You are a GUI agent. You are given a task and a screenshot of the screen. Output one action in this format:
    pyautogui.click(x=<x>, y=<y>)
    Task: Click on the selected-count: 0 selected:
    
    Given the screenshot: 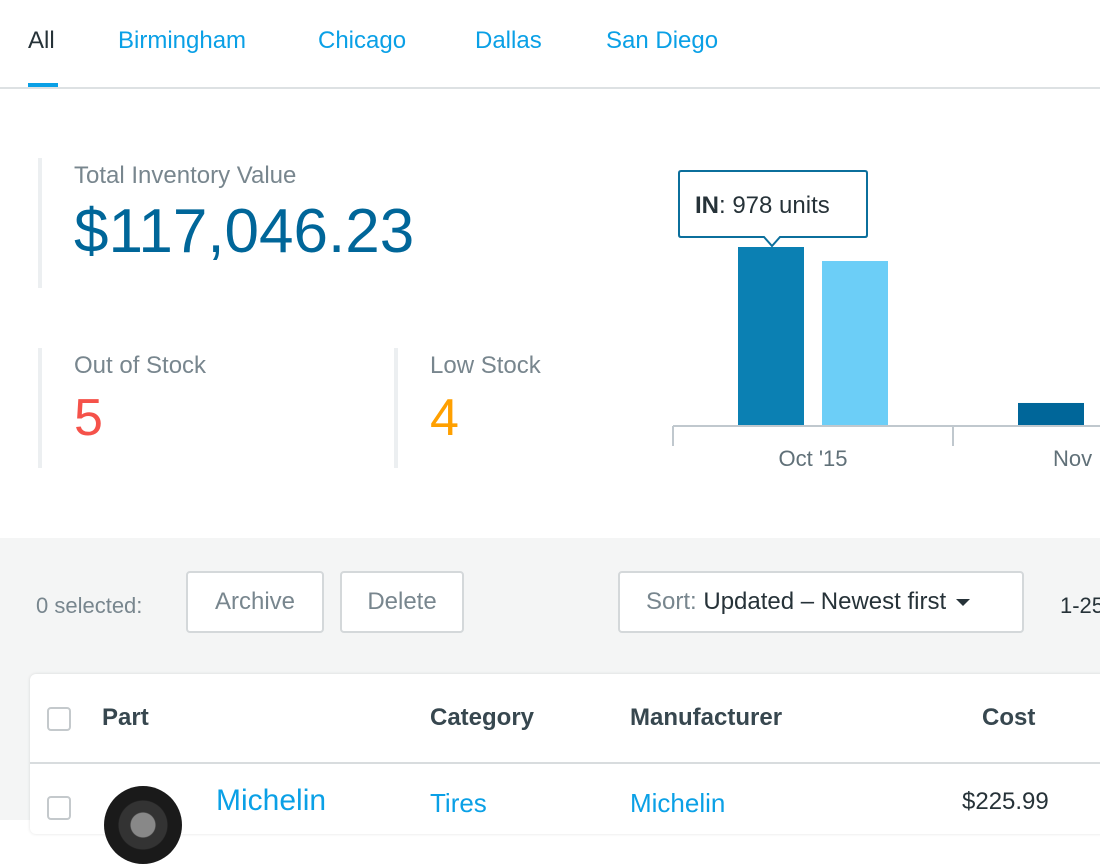 What is the action you would take?
    pyautogui.click(x=89, y=605)
    